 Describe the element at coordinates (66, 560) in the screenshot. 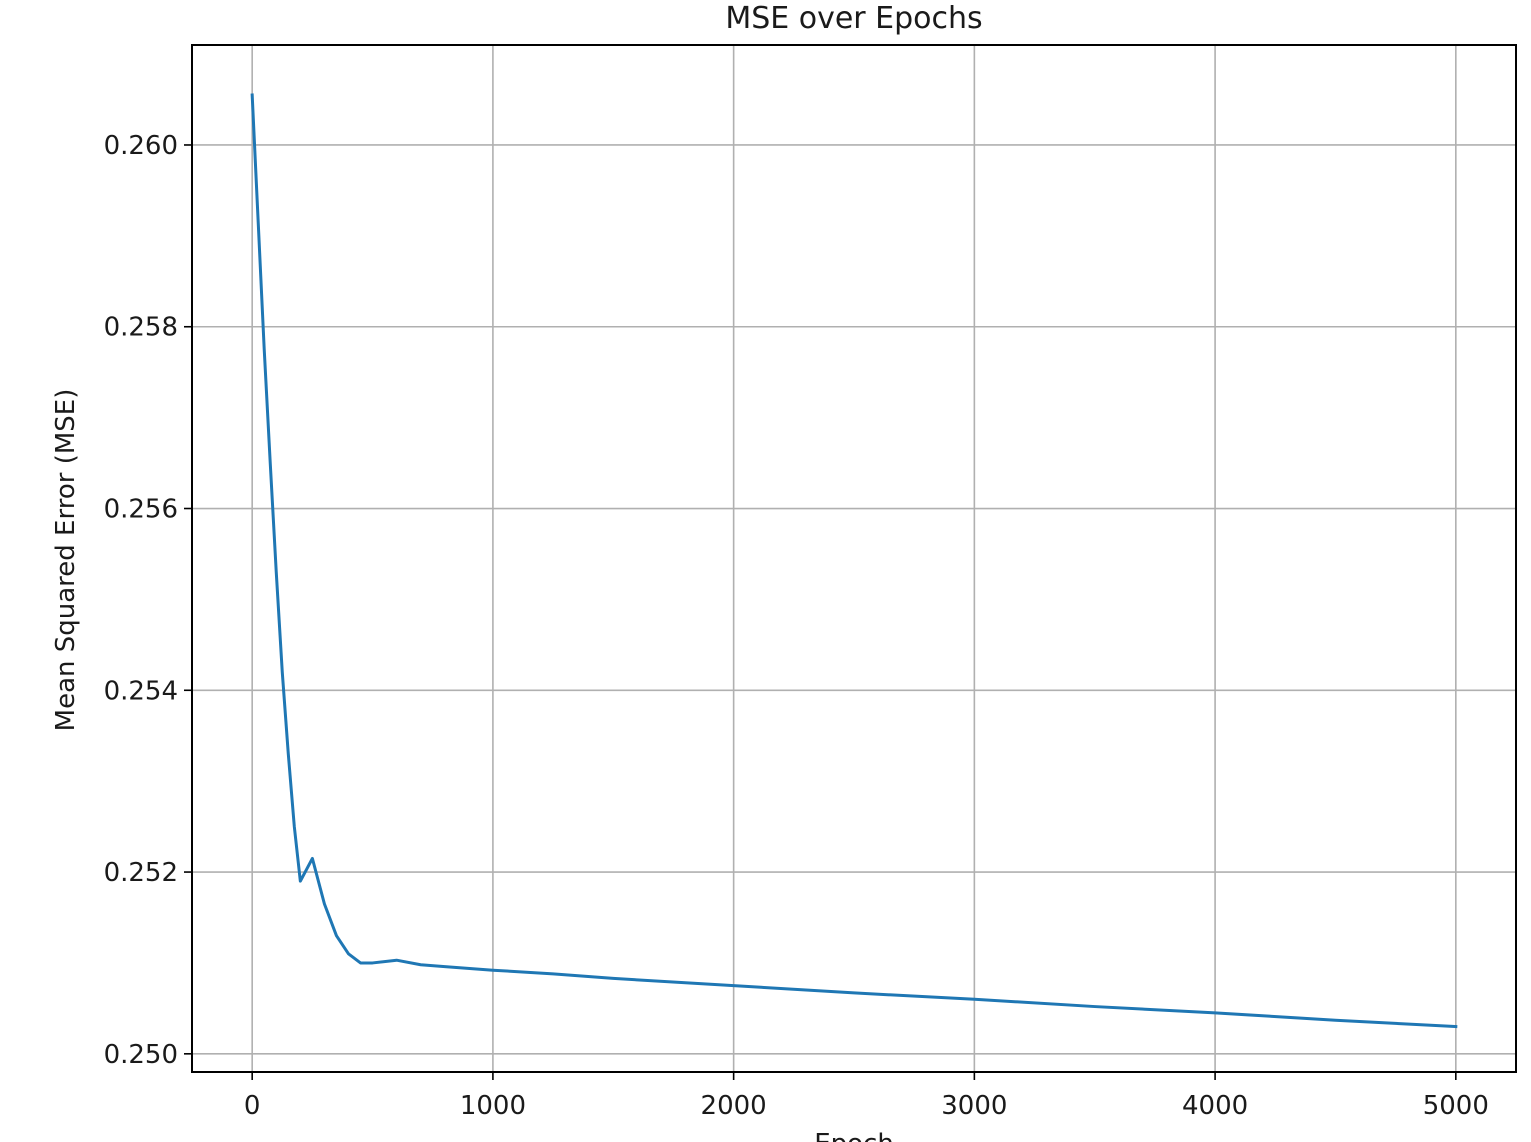

I see `y-axis-label: Mean Squared Error (MSE)` at that location.